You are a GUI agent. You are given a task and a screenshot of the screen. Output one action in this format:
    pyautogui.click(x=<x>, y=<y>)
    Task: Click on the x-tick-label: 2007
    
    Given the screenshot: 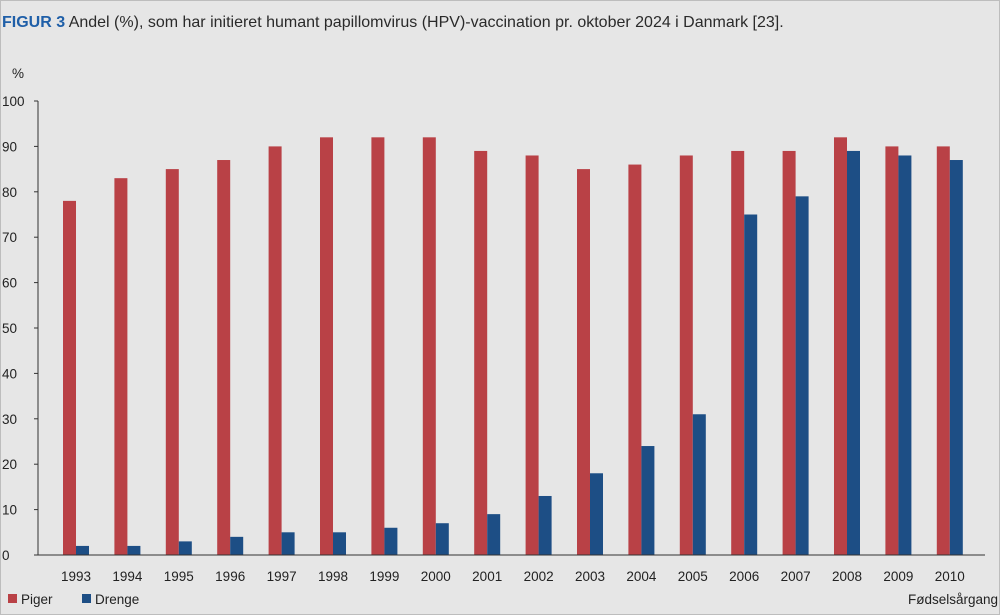 What is the action you would take?
    pyautogui.click(x=796, y=576)
    